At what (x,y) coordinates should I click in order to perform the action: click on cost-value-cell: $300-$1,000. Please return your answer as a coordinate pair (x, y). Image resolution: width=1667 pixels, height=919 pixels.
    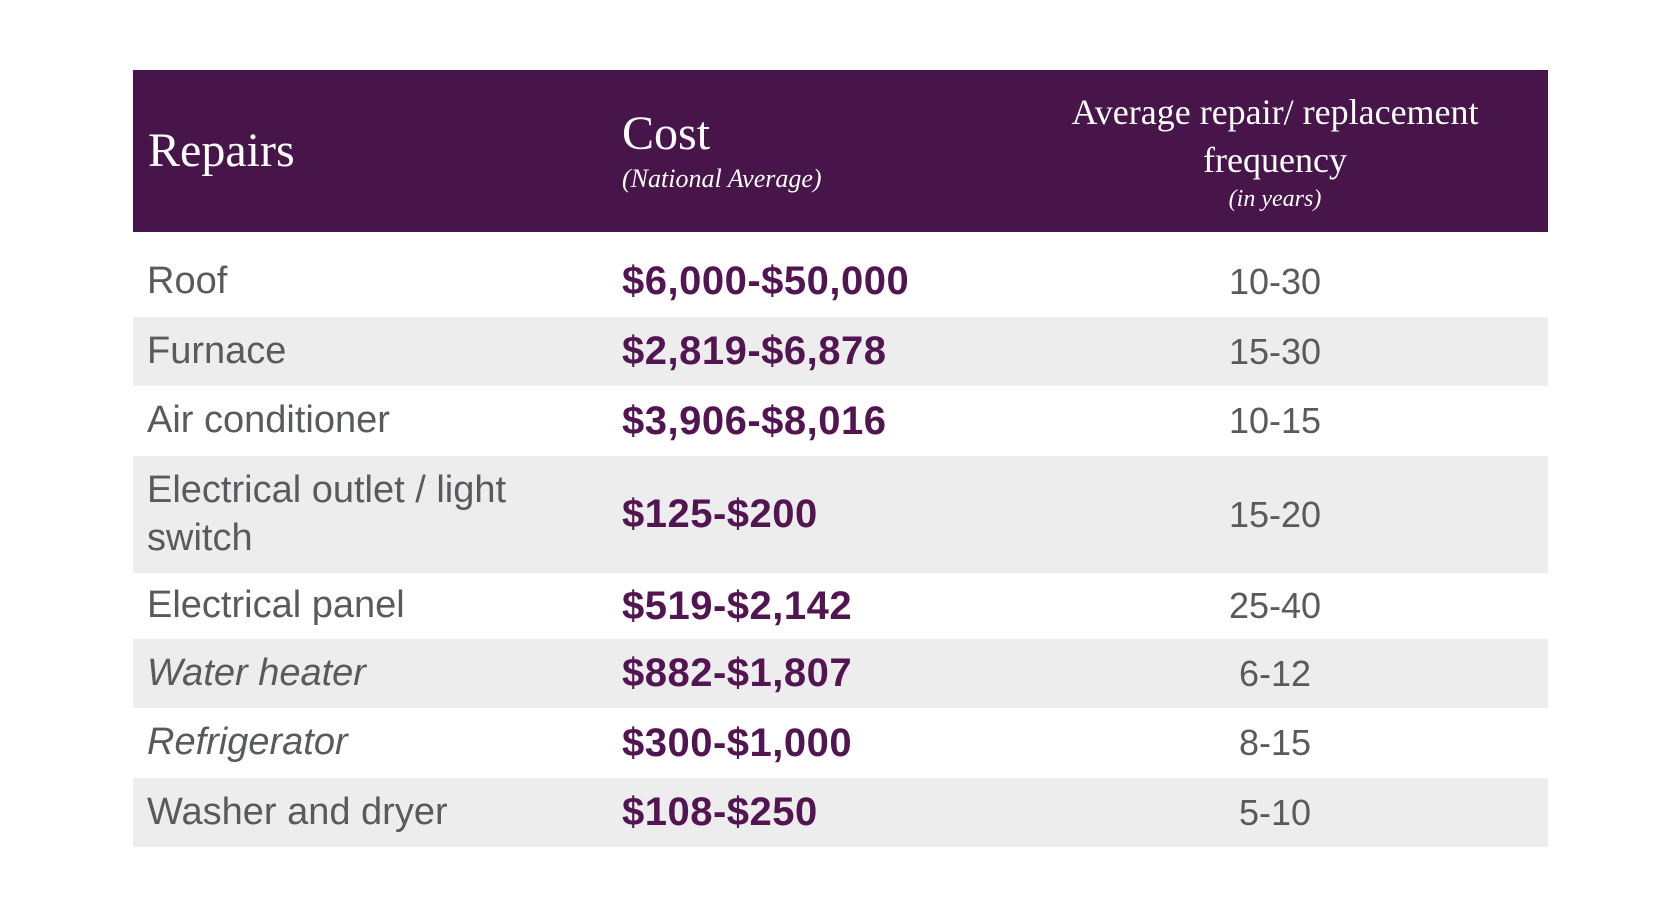
    Looking at the image, I should click on (812, 743).